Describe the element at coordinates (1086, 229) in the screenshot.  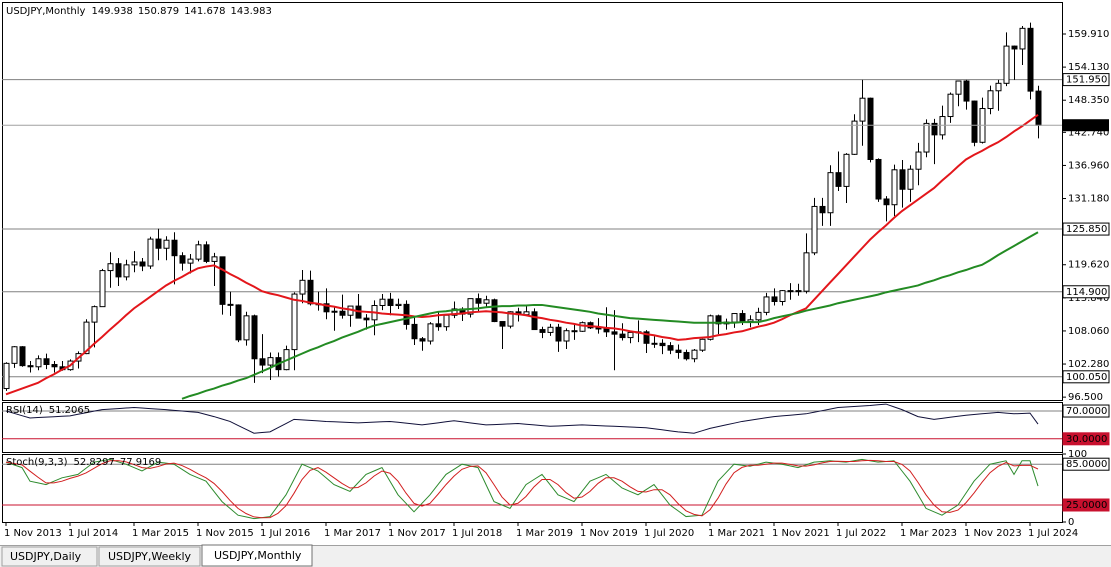
I see `level-label: 125.850` at that location.